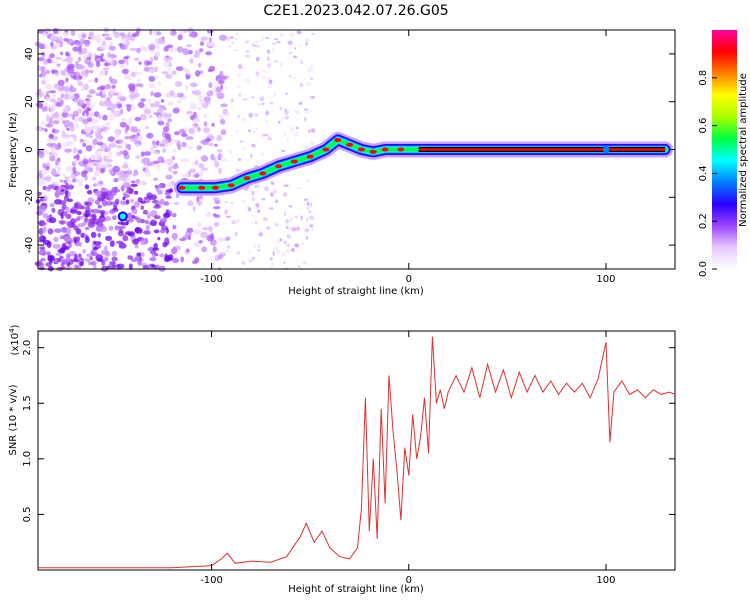  I want to click on x-tick-label: -100, so click(211, 580).